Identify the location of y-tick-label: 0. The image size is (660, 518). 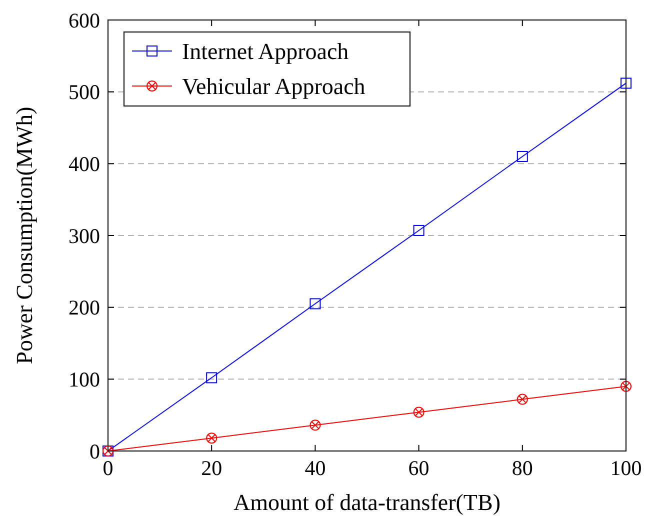
(95, 451).